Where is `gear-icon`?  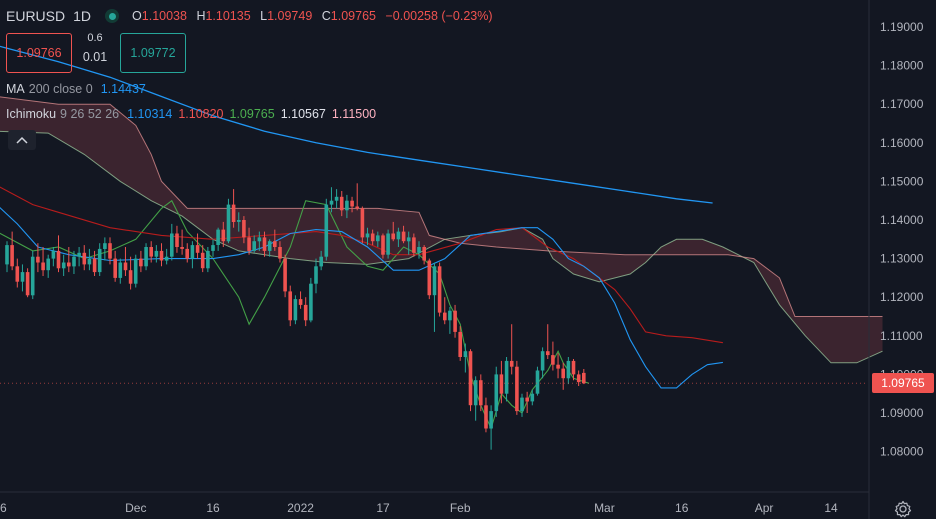 gear-icon is located at coordinates (903, 509).